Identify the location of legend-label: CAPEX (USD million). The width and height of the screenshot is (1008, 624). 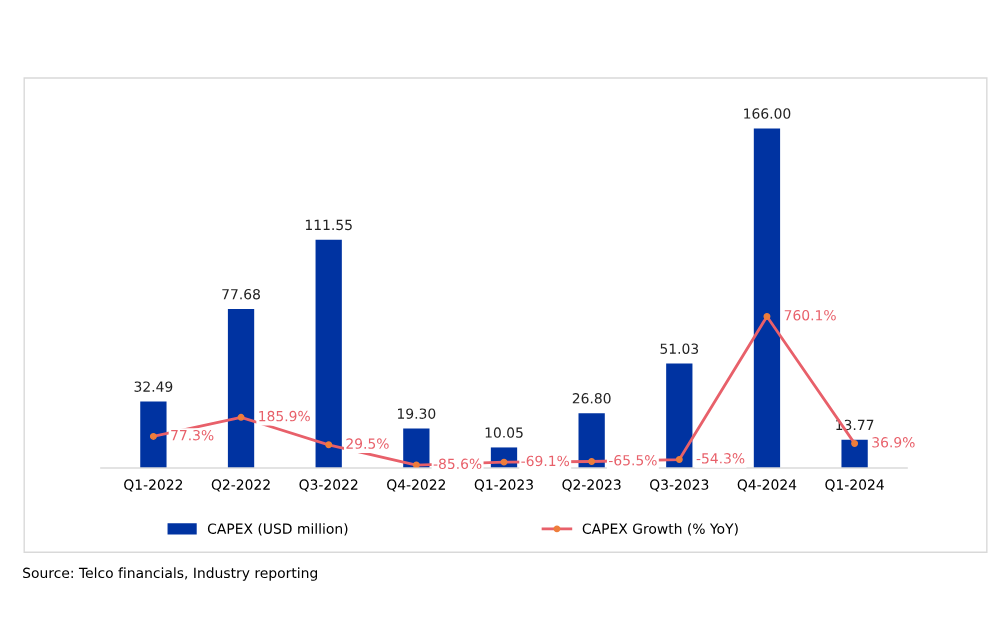
(277, 529).